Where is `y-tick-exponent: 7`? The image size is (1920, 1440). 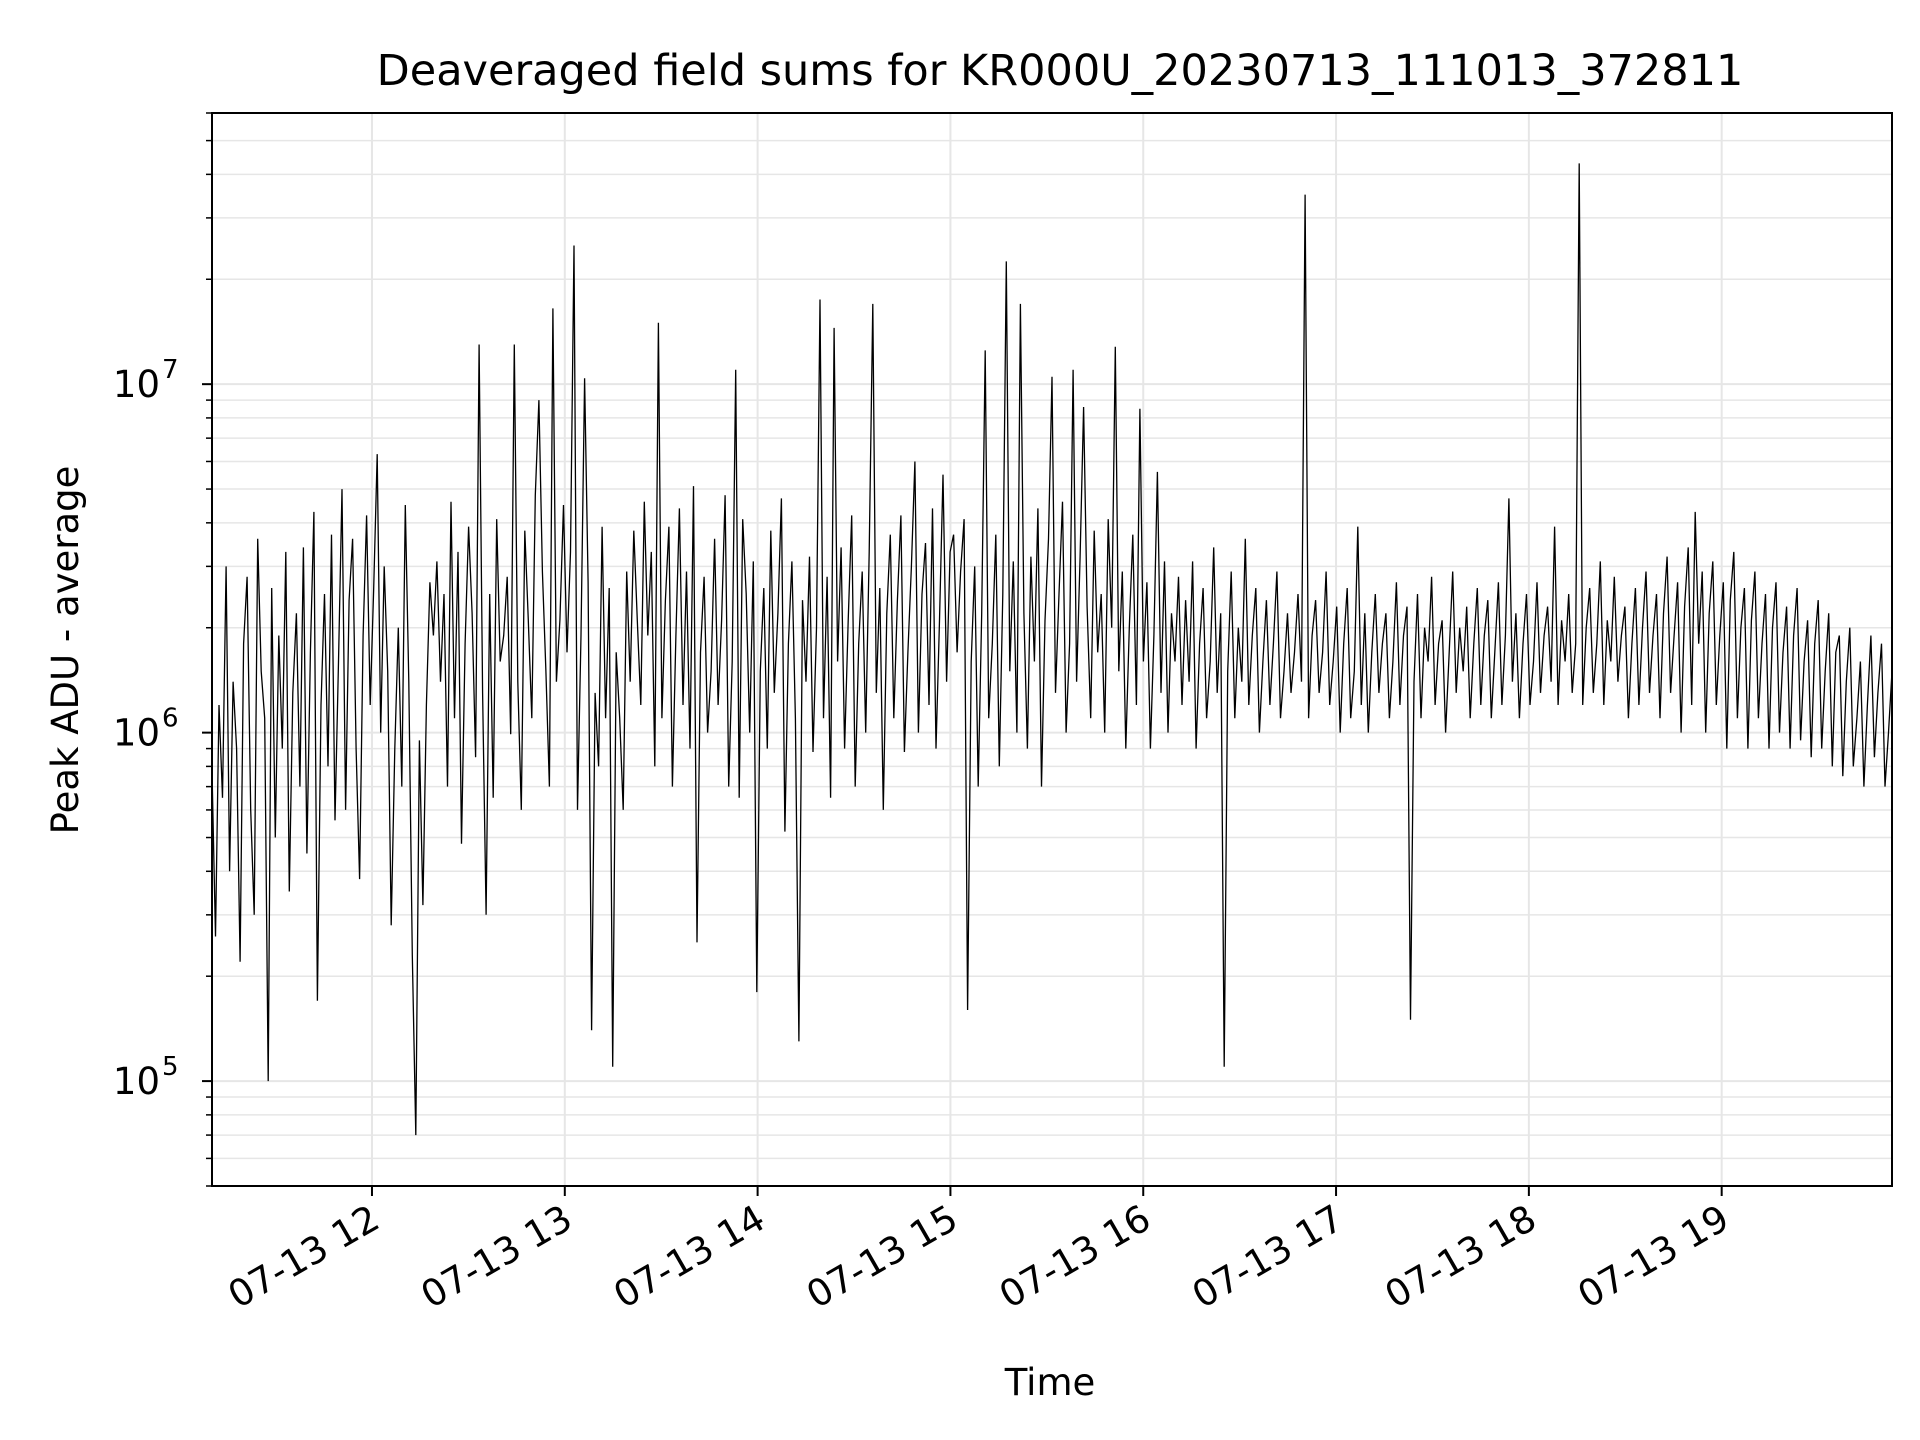
y-tick-exponent: 7 is located at coordinates (170, 370).